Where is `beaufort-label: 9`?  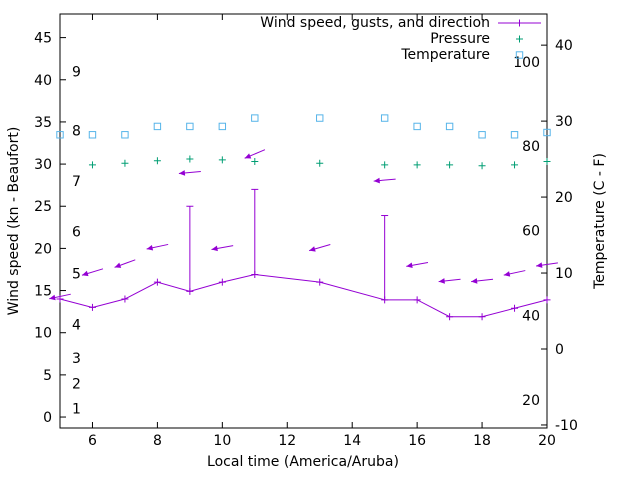 beaufort-label: 9 is located at coordinates (76, 72).